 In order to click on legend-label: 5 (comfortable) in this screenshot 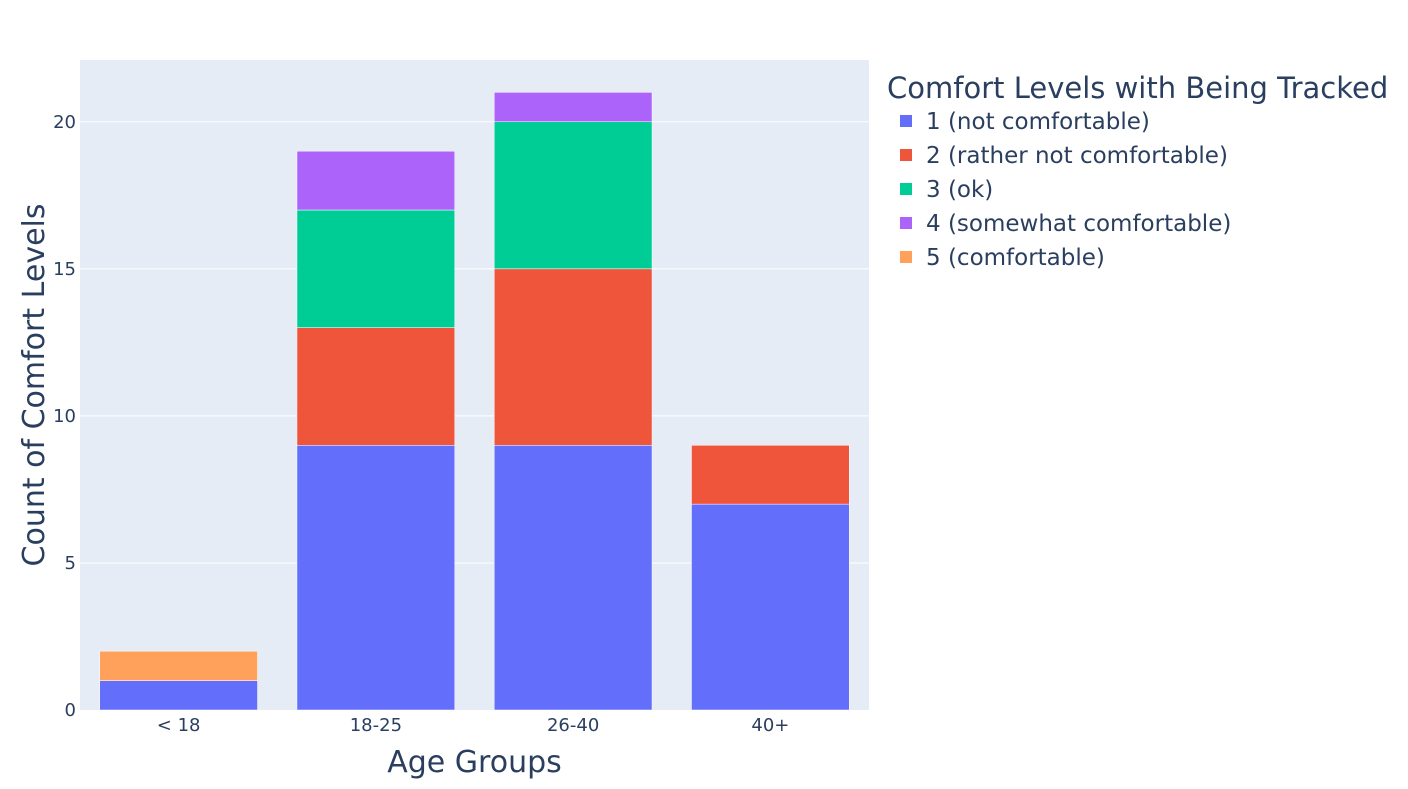, I will do `click(1015, 258)`.